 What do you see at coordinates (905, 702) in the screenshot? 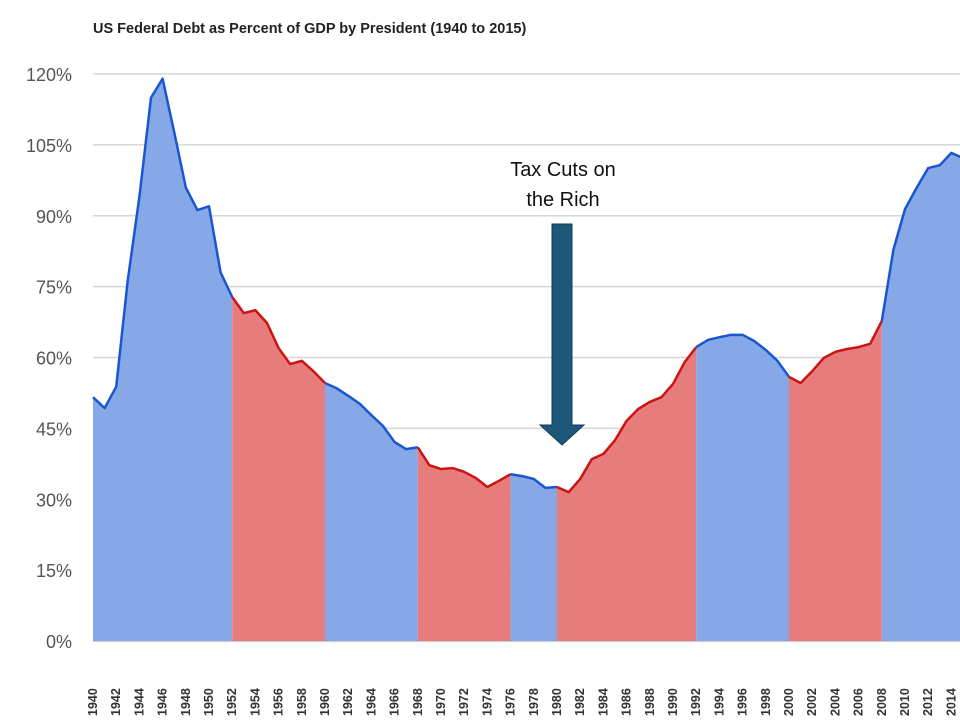
I see `x-tick-label: 2010` at bounding box center [905, 702].